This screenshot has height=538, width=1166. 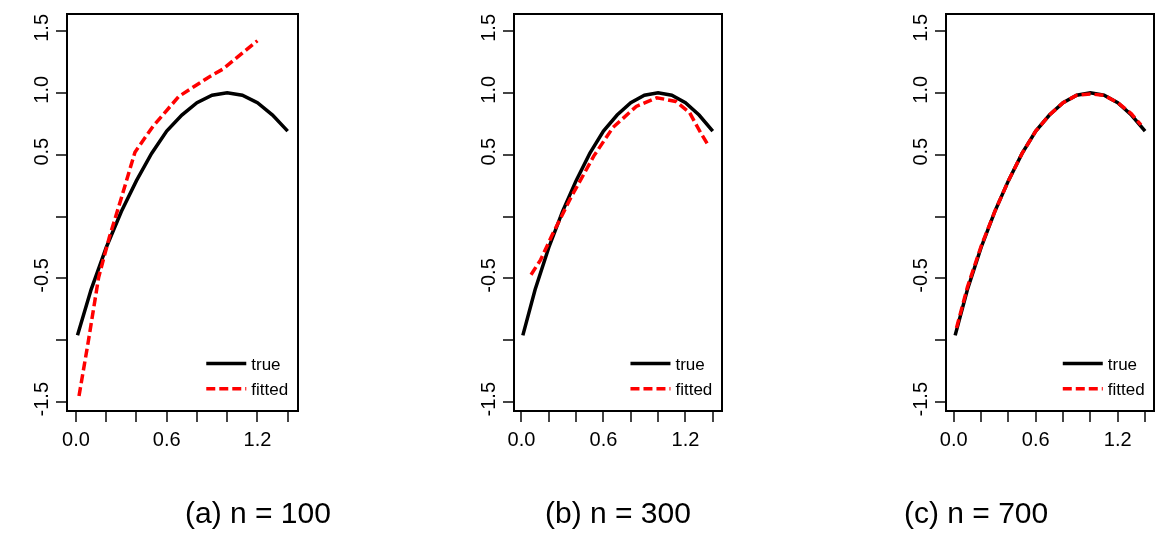 I want to click on text: (b) n = 300, so click(x=618, y=512).